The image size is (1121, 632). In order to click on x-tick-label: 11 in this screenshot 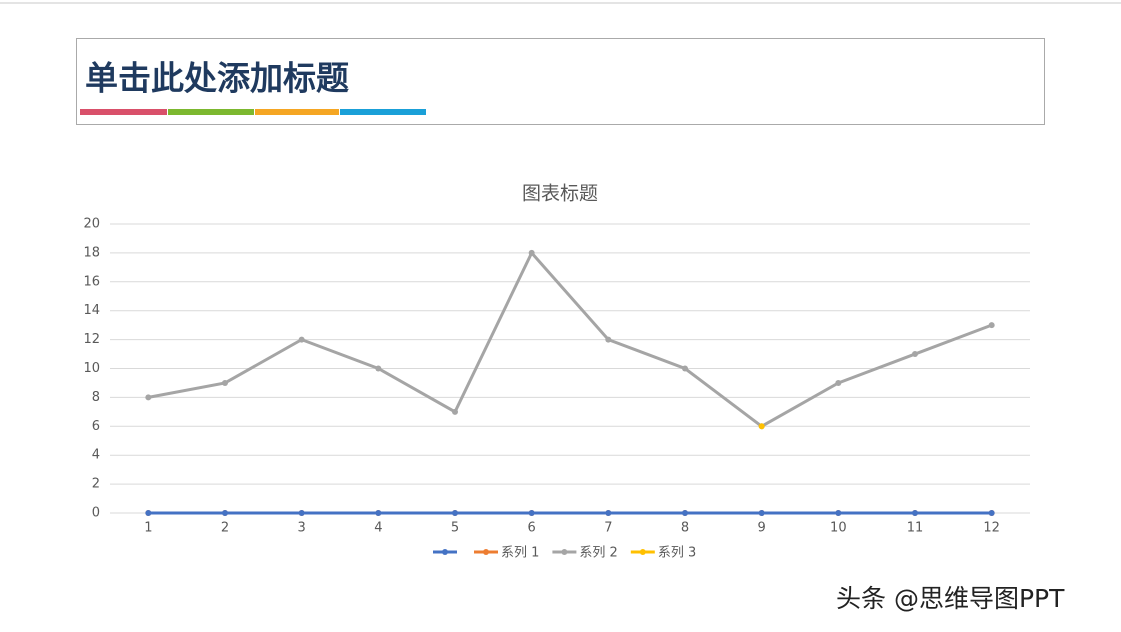, I will do `click(915, 528)`.